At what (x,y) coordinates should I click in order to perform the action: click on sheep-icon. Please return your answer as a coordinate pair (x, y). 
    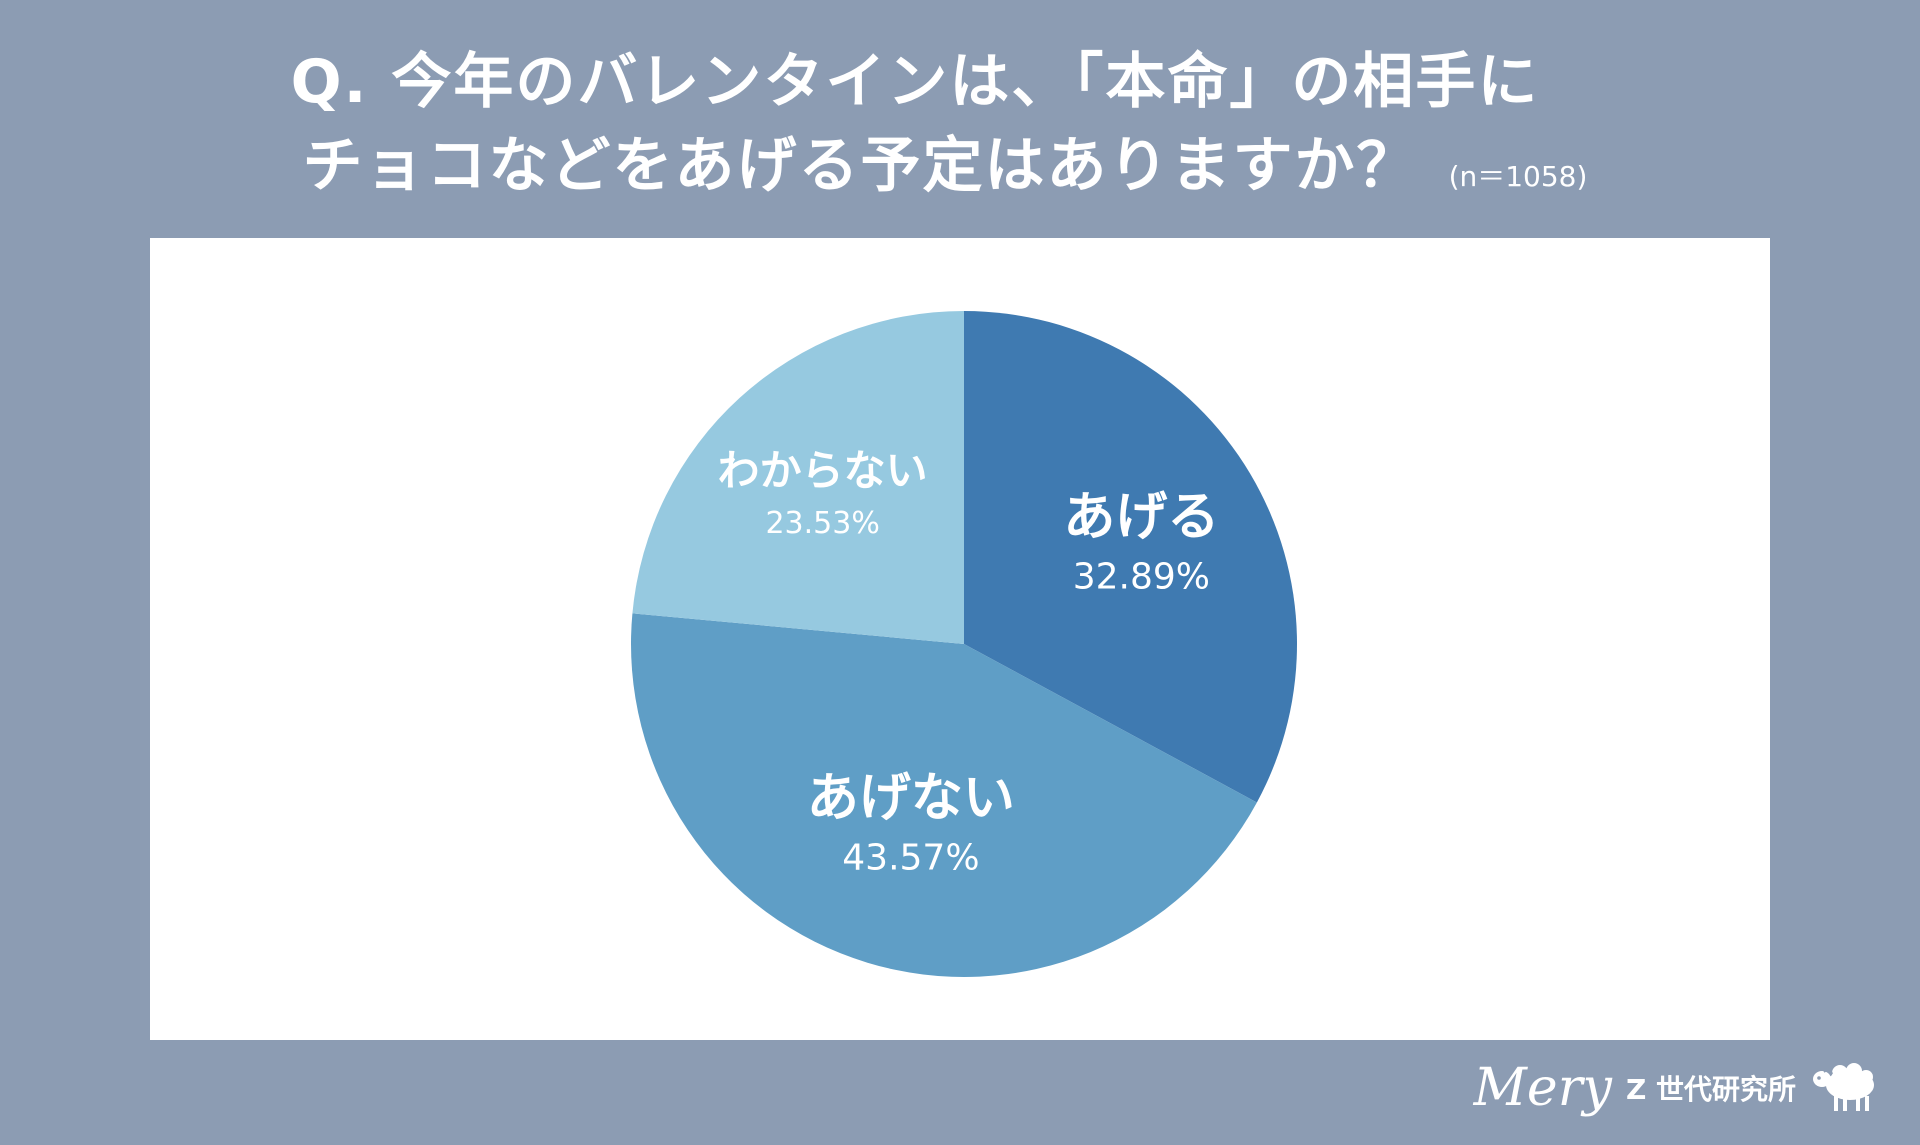
    Looking at the image, I should click on (1843, 1087).